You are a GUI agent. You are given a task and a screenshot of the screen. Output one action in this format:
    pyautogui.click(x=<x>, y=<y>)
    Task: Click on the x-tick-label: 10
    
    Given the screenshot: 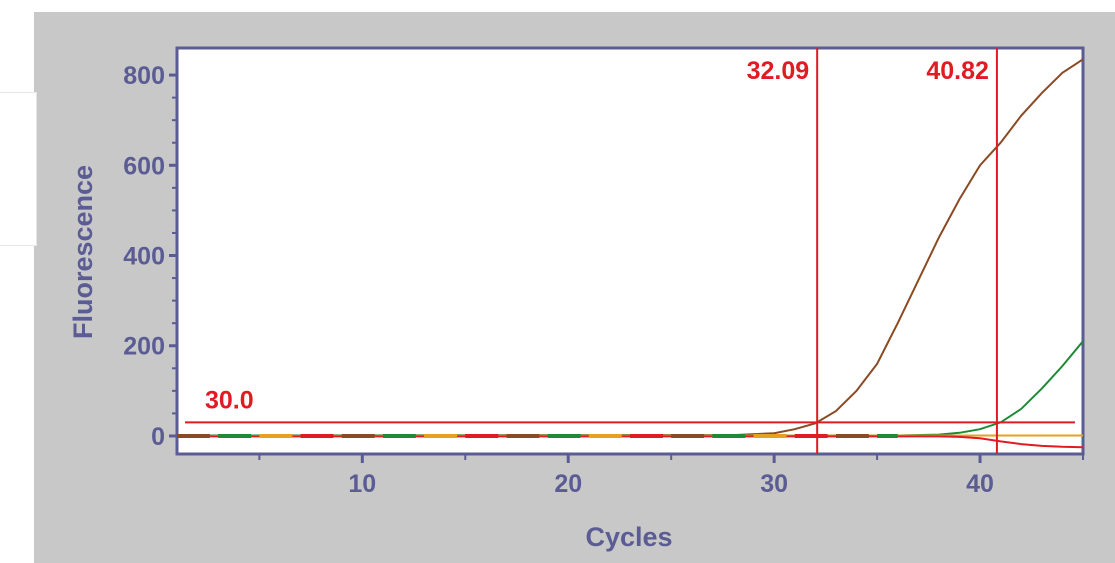 What is the action you would take?
    pyautogui.click(x=362, y=484)
    